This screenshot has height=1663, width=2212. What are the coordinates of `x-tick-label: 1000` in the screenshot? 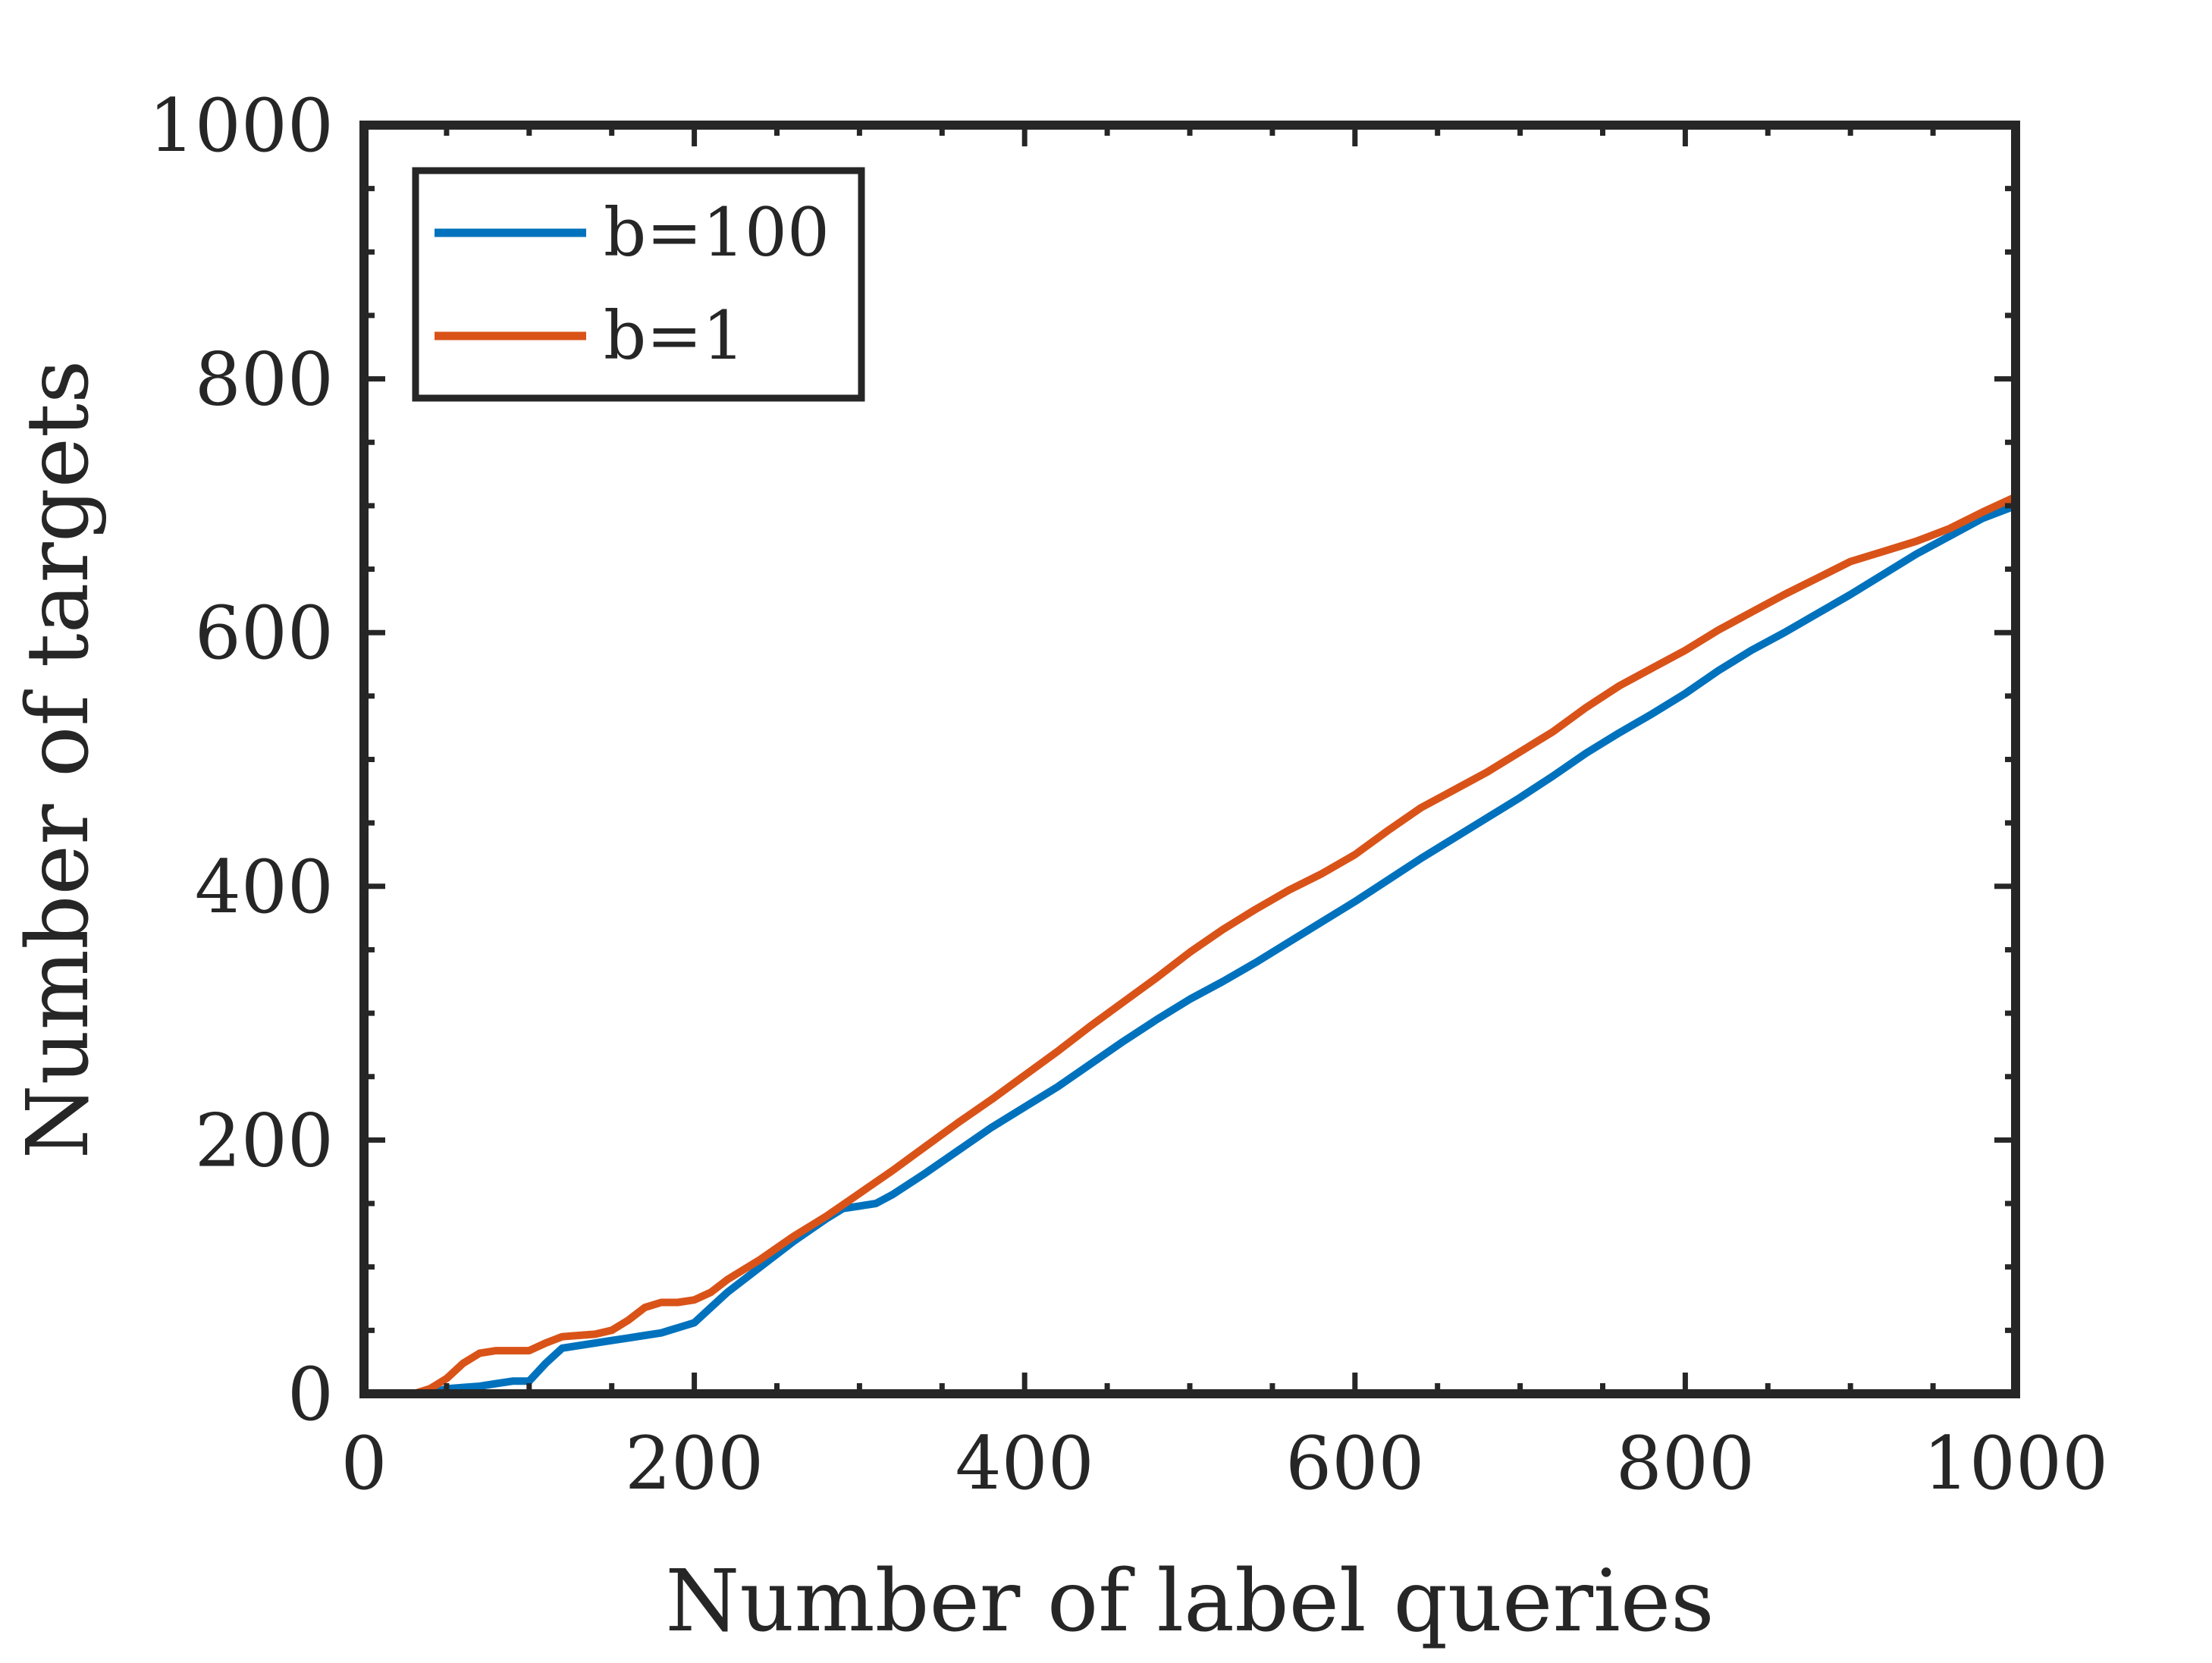 It's located at (2015, 1463).